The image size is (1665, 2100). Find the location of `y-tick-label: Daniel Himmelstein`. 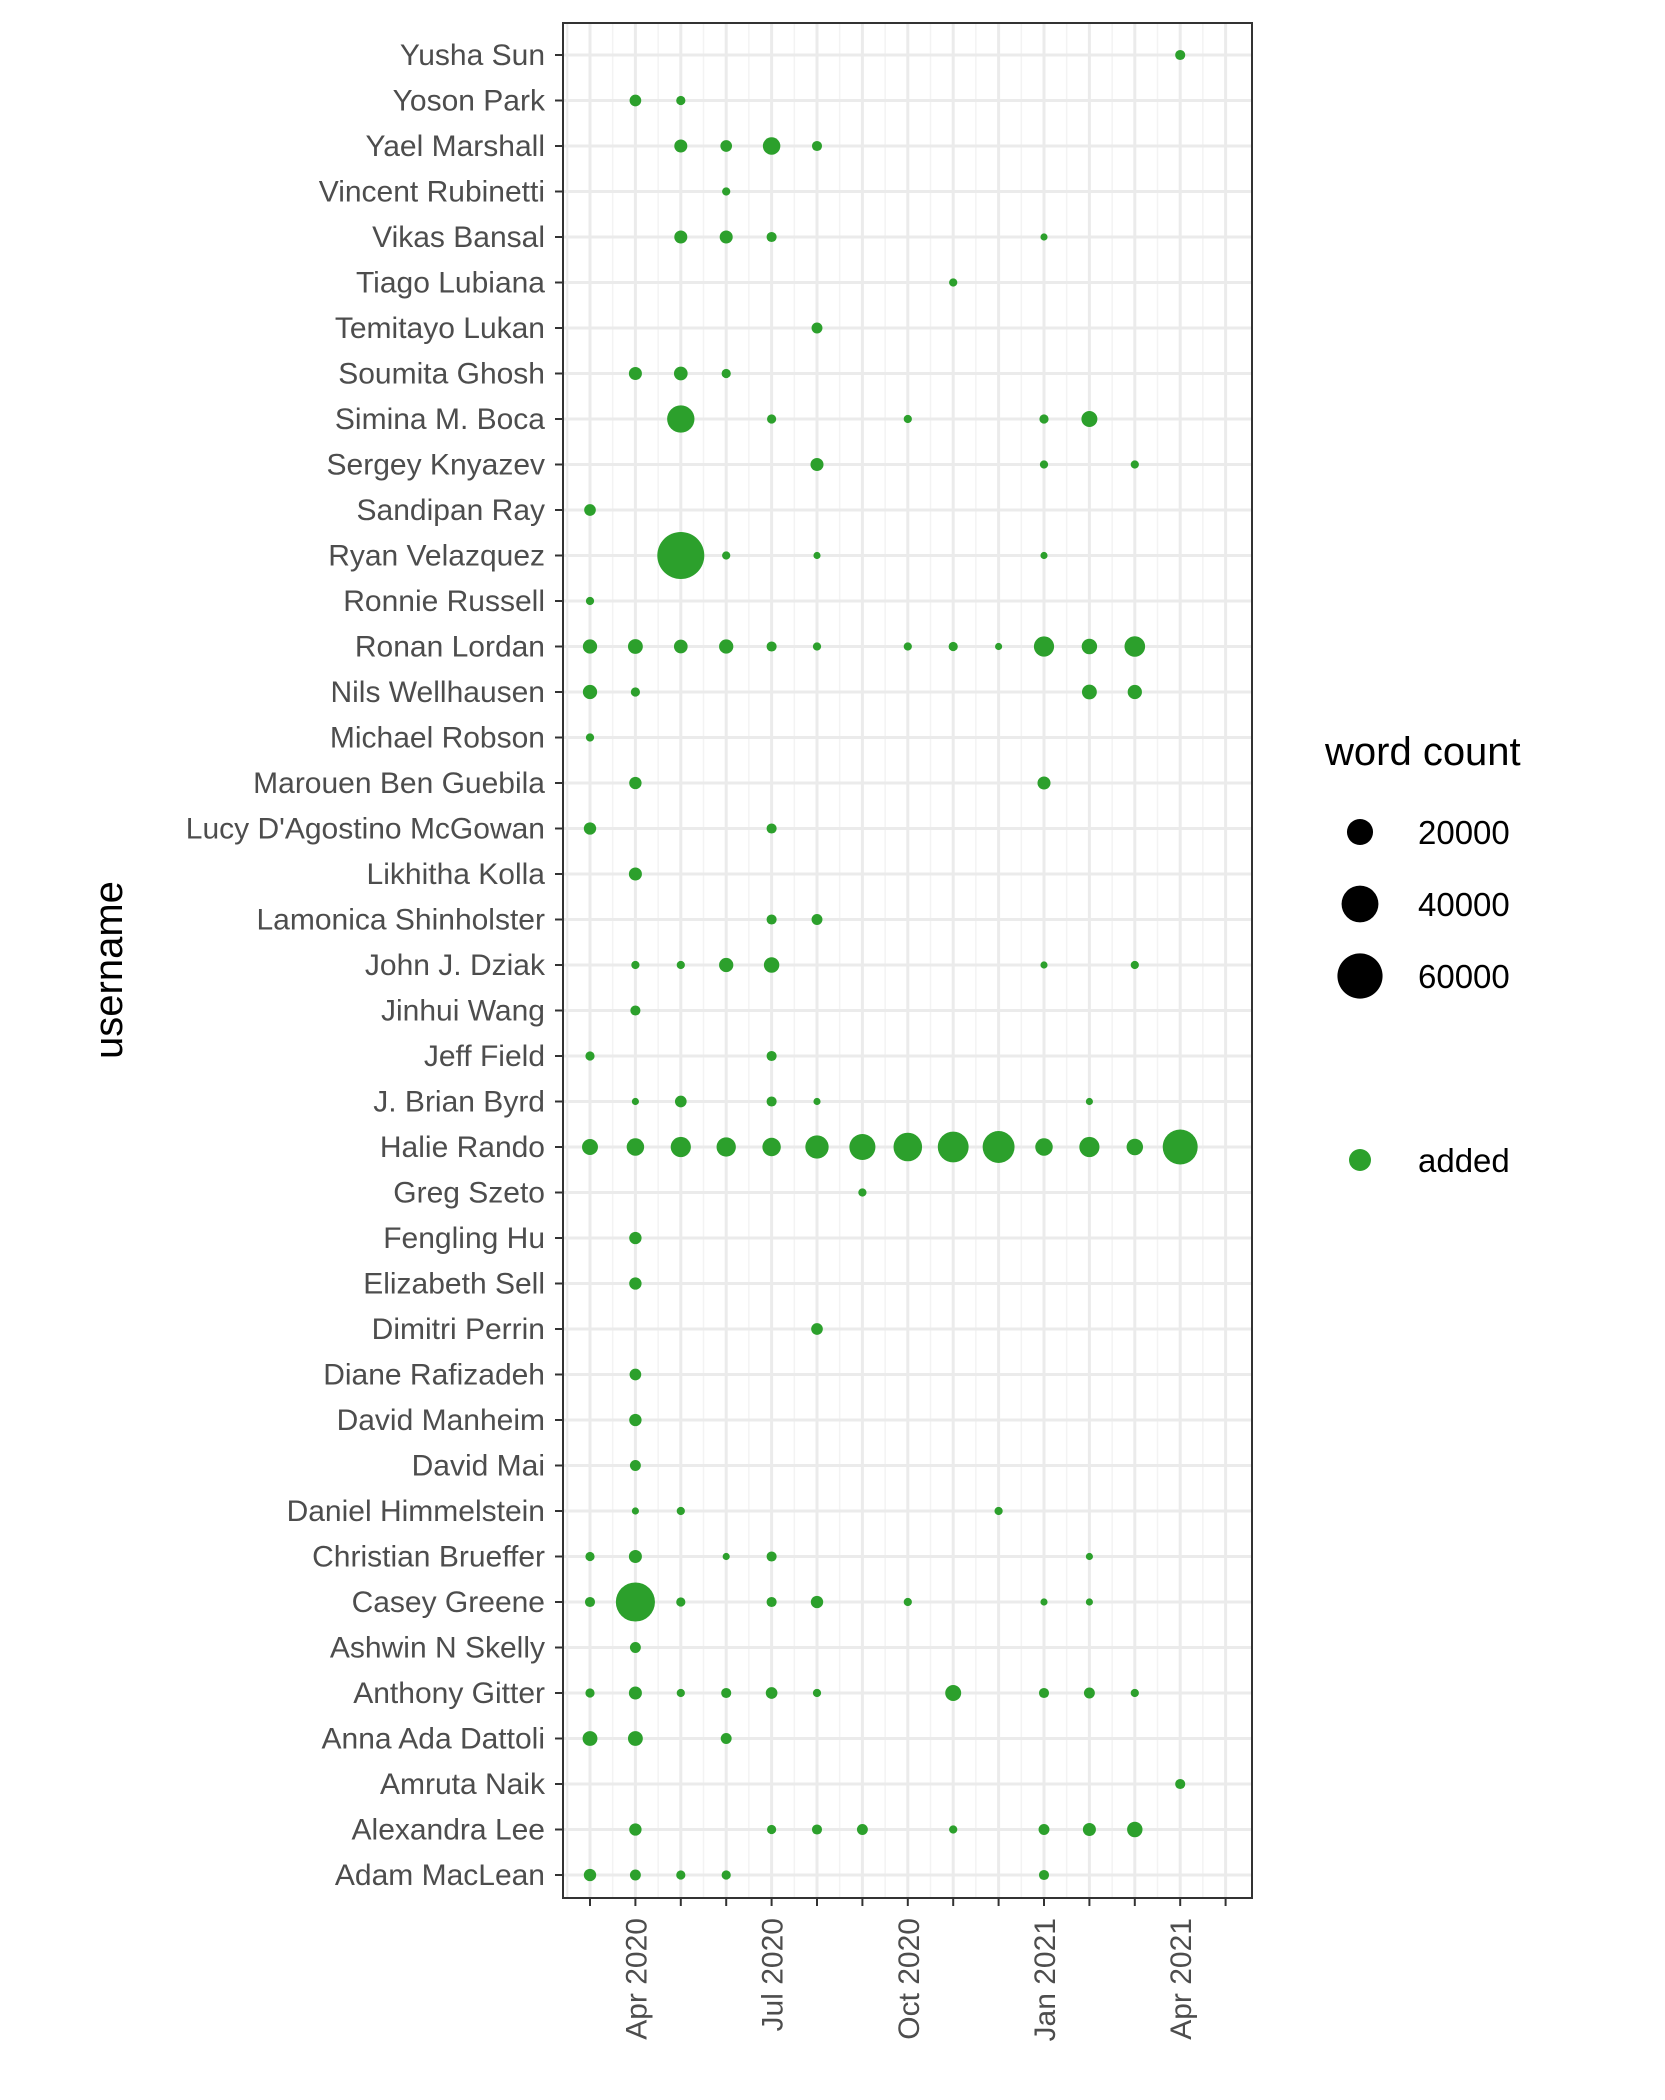

y-tick-label: Daniel Himmelstein is located at coordinates (416, 1511).